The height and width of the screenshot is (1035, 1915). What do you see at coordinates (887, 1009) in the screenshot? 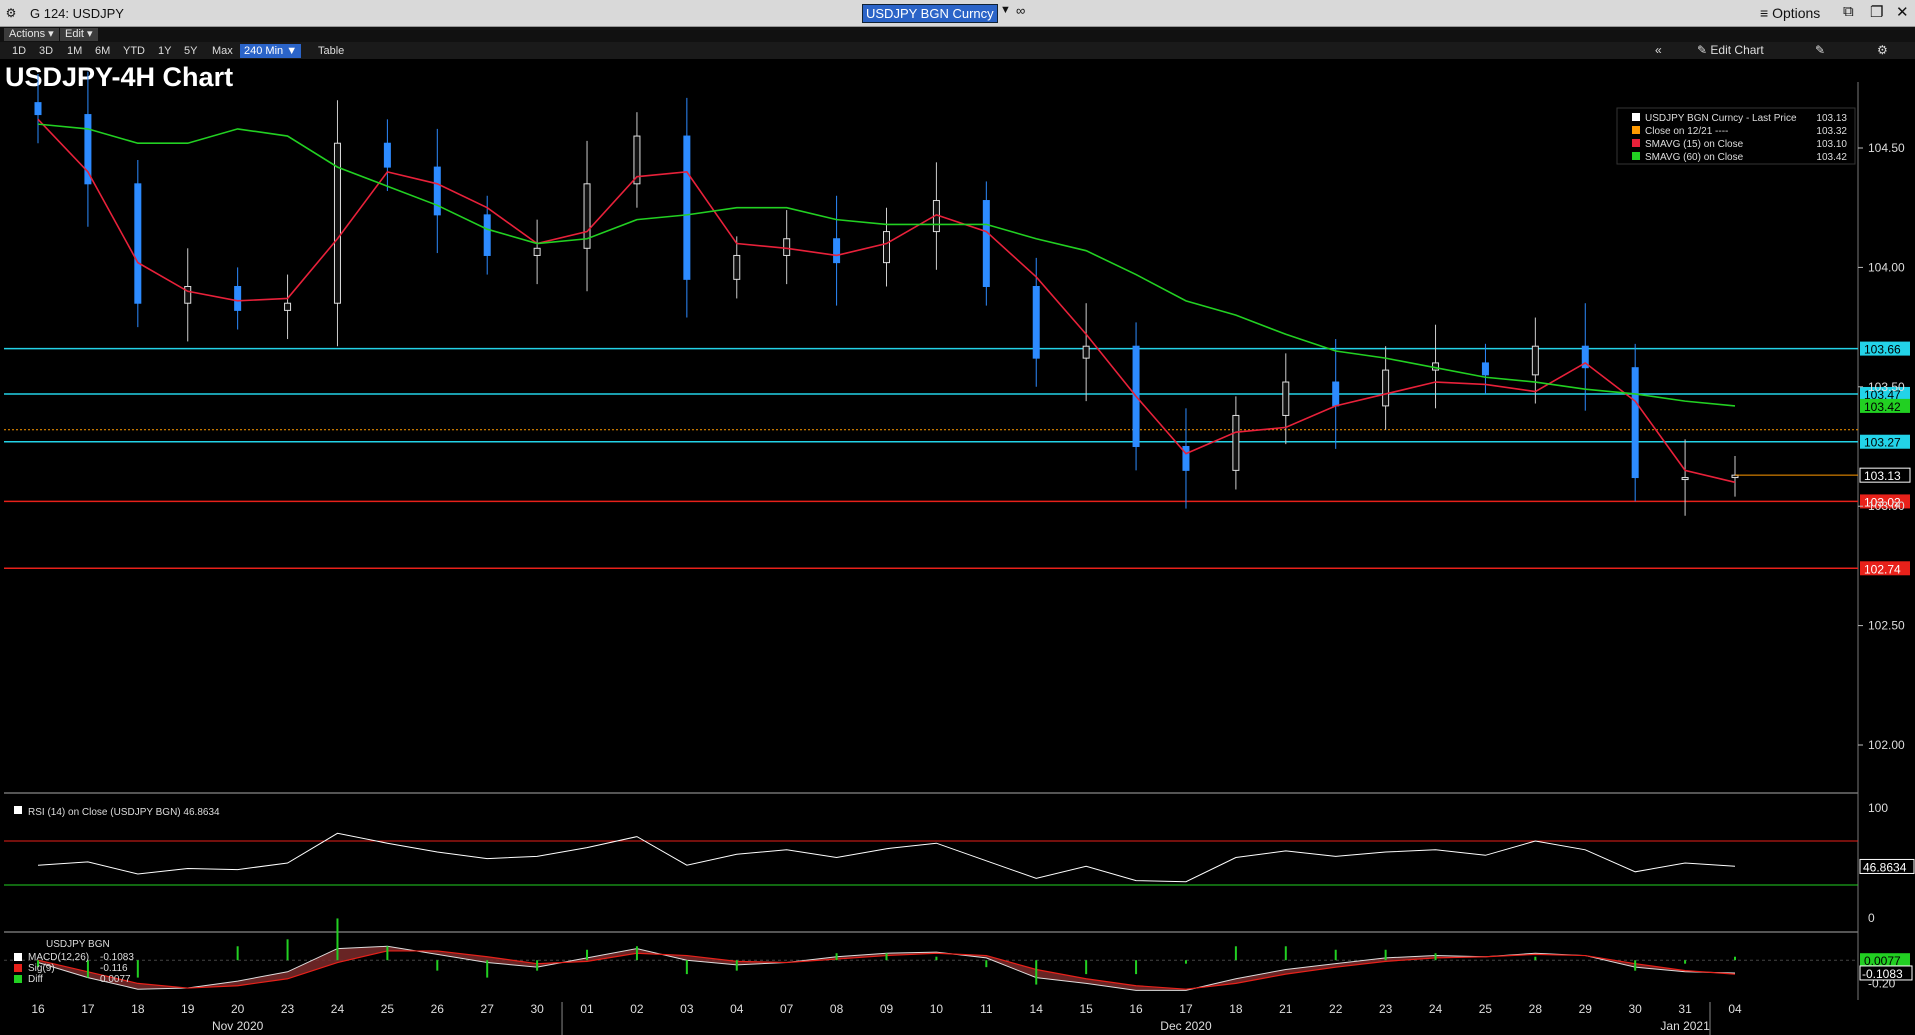
I see `x-tick-label: 09` at bounding box center [887, 1009].